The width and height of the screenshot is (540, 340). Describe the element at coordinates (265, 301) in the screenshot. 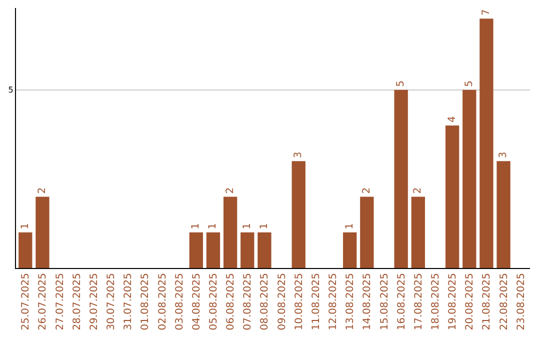

I see `x-tick-label: 08.08.2025` at that location.